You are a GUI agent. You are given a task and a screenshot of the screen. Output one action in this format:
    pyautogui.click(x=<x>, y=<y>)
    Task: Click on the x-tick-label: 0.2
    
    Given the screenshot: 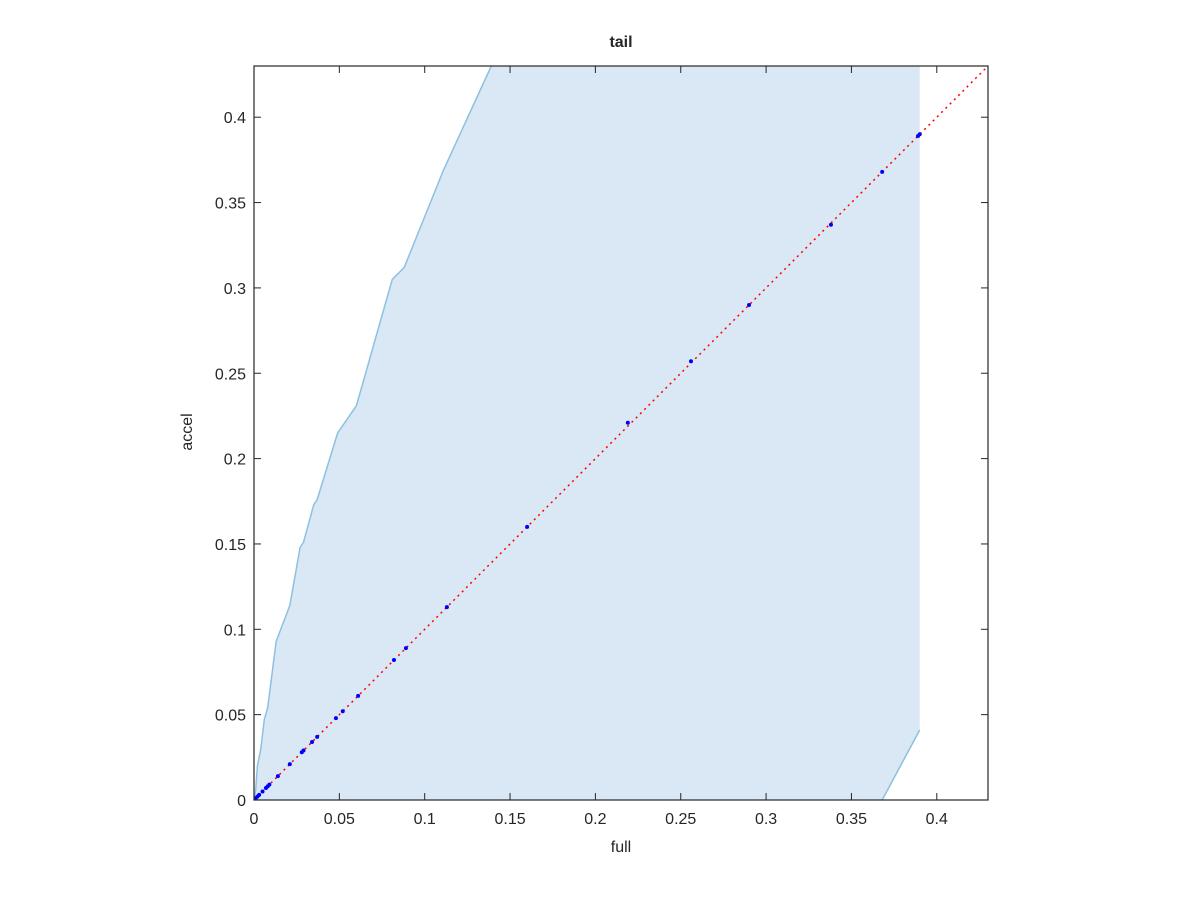 What is the action you would take?
    pyautogui.click(x=595, y=819)
    